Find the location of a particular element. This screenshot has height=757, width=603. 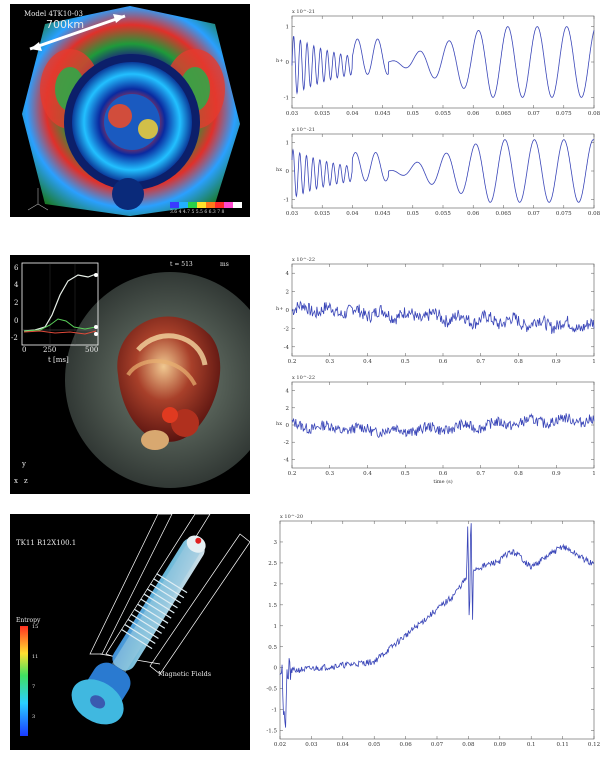

colorbar-ticks: 3.6 4 4.7 5 5.5 6 6.3 7 8 is located at coordinates (197, 212).